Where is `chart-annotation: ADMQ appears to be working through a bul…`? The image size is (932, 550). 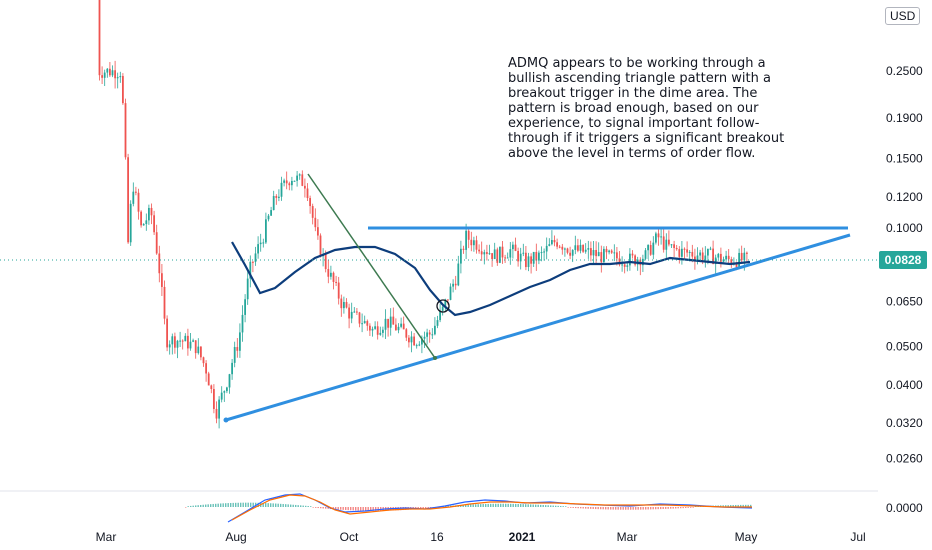
chart-annotation: ADMQ appears to be working through a bul… is located at coordinates (646, 108).